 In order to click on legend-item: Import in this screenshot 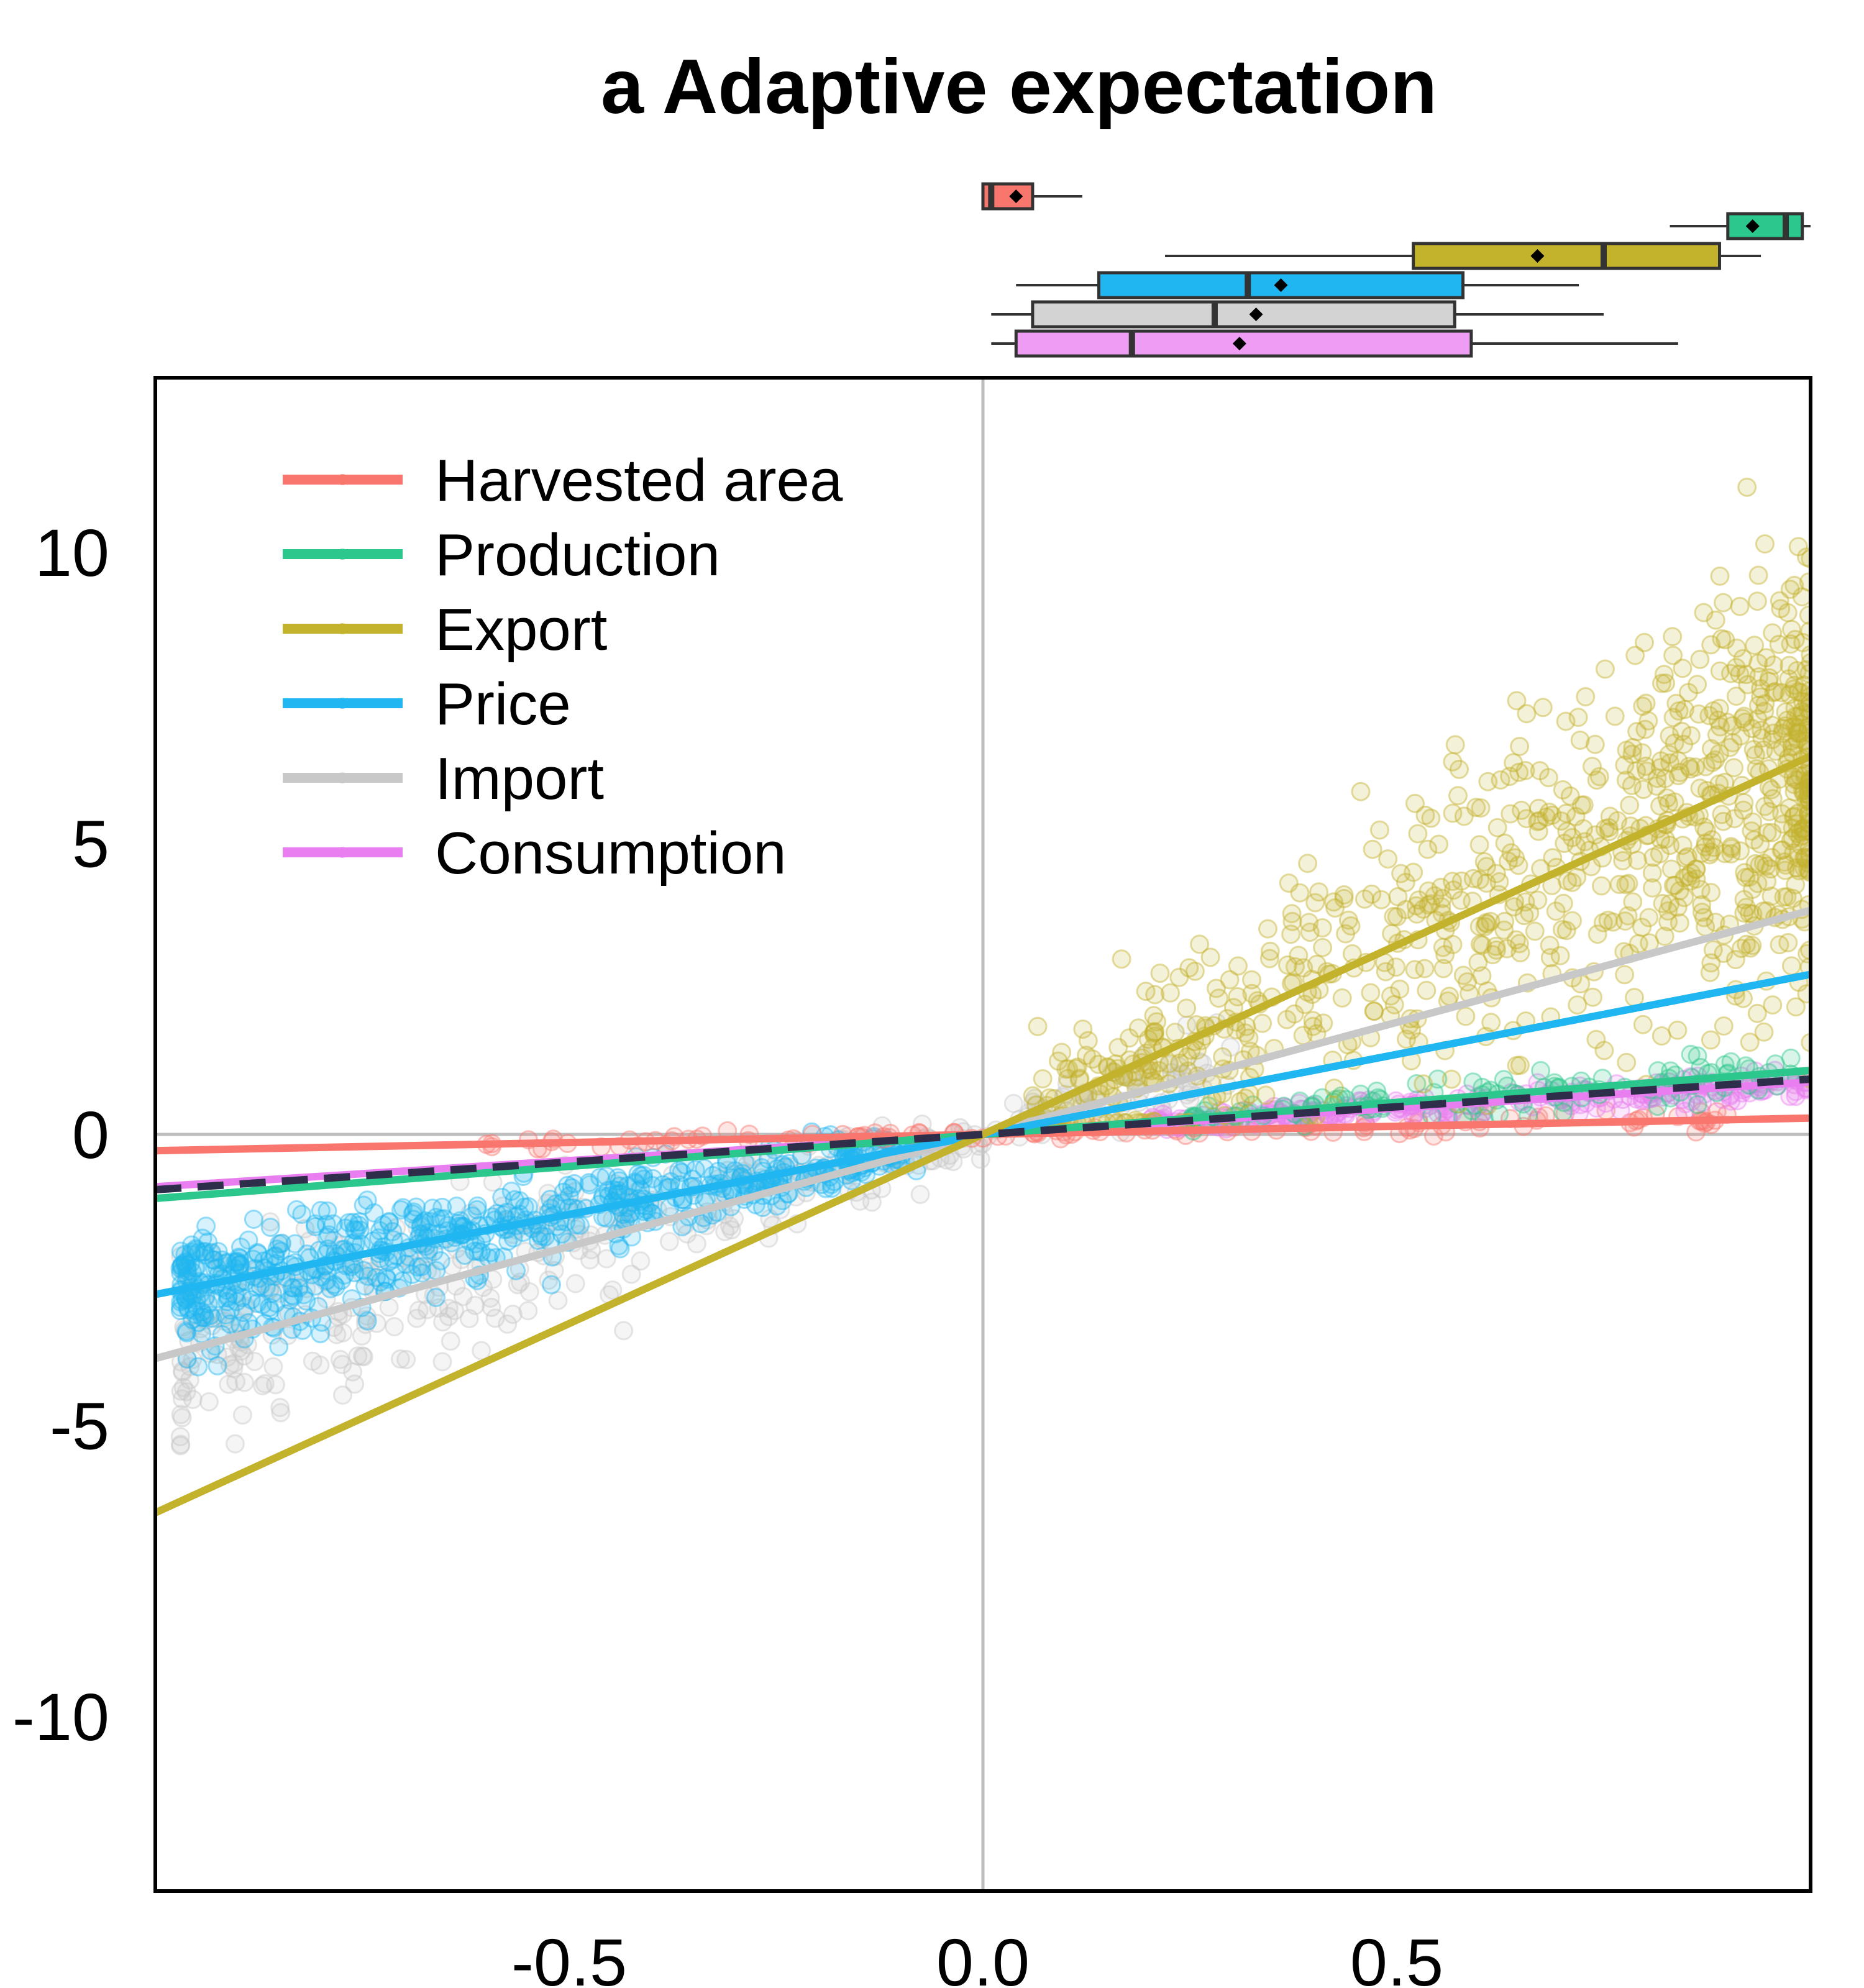, I will do `click(443, 779)`.